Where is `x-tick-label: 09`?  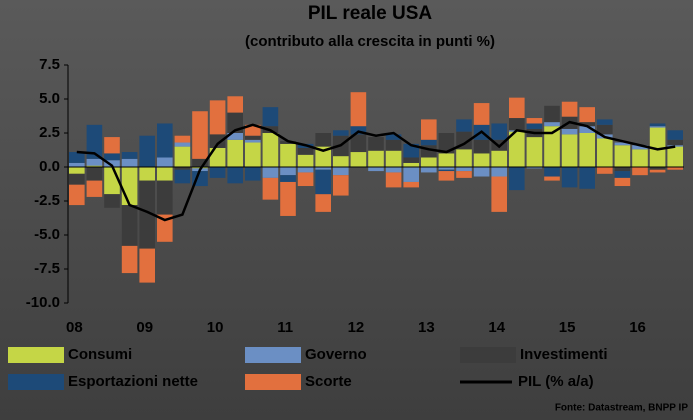 x-tick-label: 09 is located at coordinates (144, 327).